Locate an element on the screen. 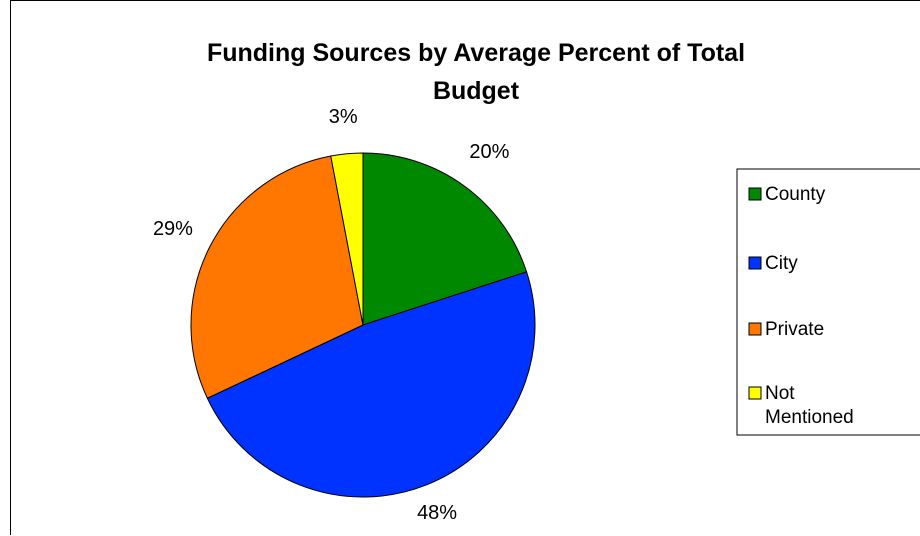 This screenshot has width=920, height=536. pie-label-private: 29% is located at coordinates (173, 229).